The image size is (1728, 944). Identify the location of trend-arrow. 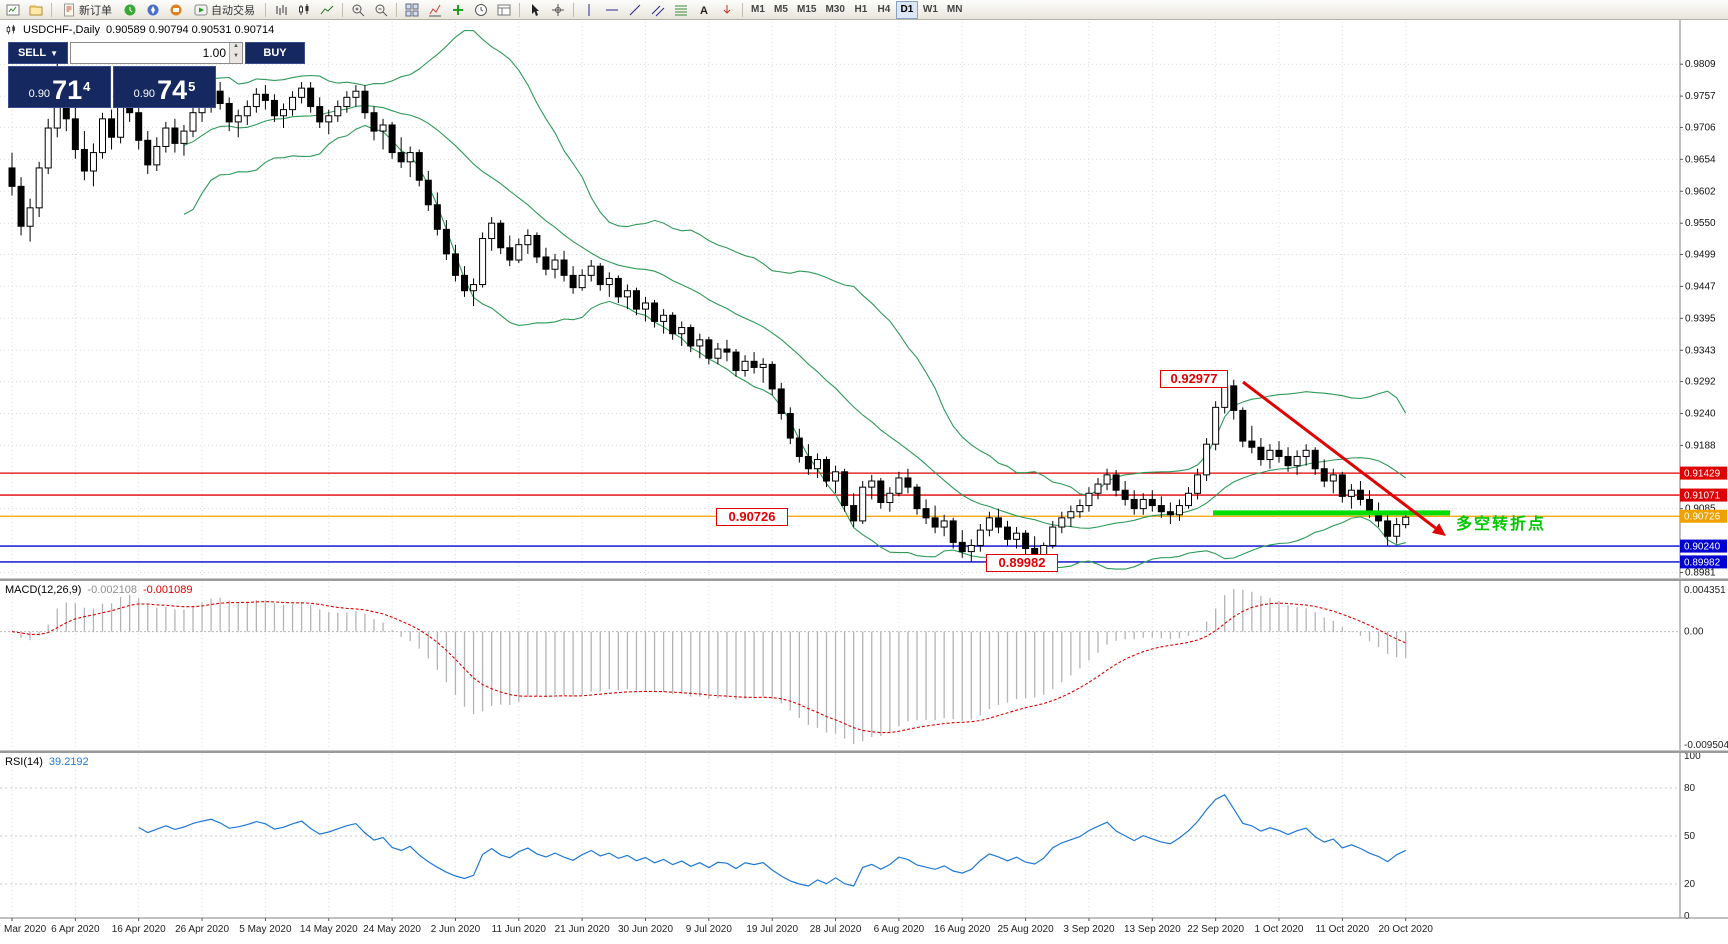
(1344, 458).